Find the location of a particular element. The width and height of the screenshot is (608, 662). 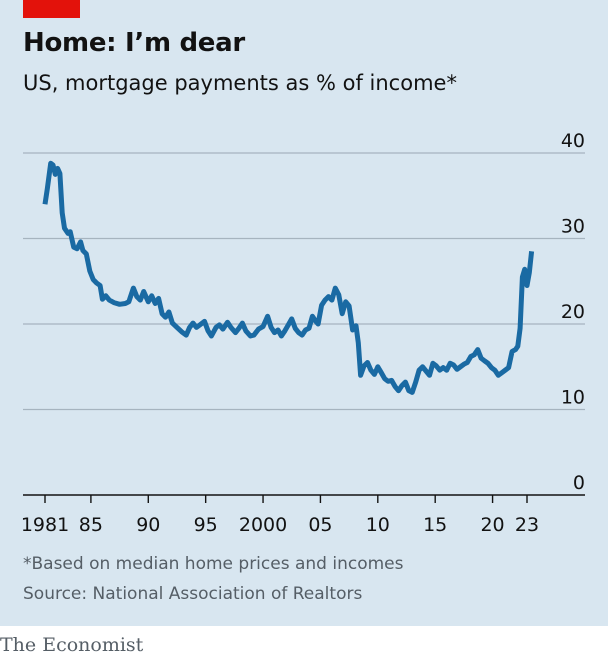

chart-title: Home: I’m dear is located at coordinates (134, 43).